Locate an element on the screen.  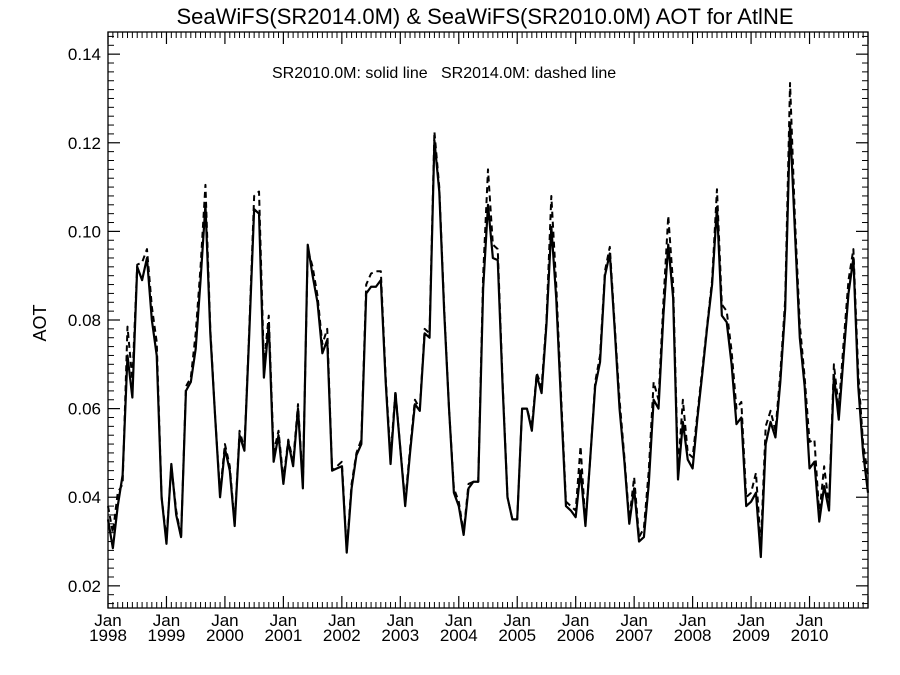
x-tick-year-label: 2003 is located at coordinates (400, 635).